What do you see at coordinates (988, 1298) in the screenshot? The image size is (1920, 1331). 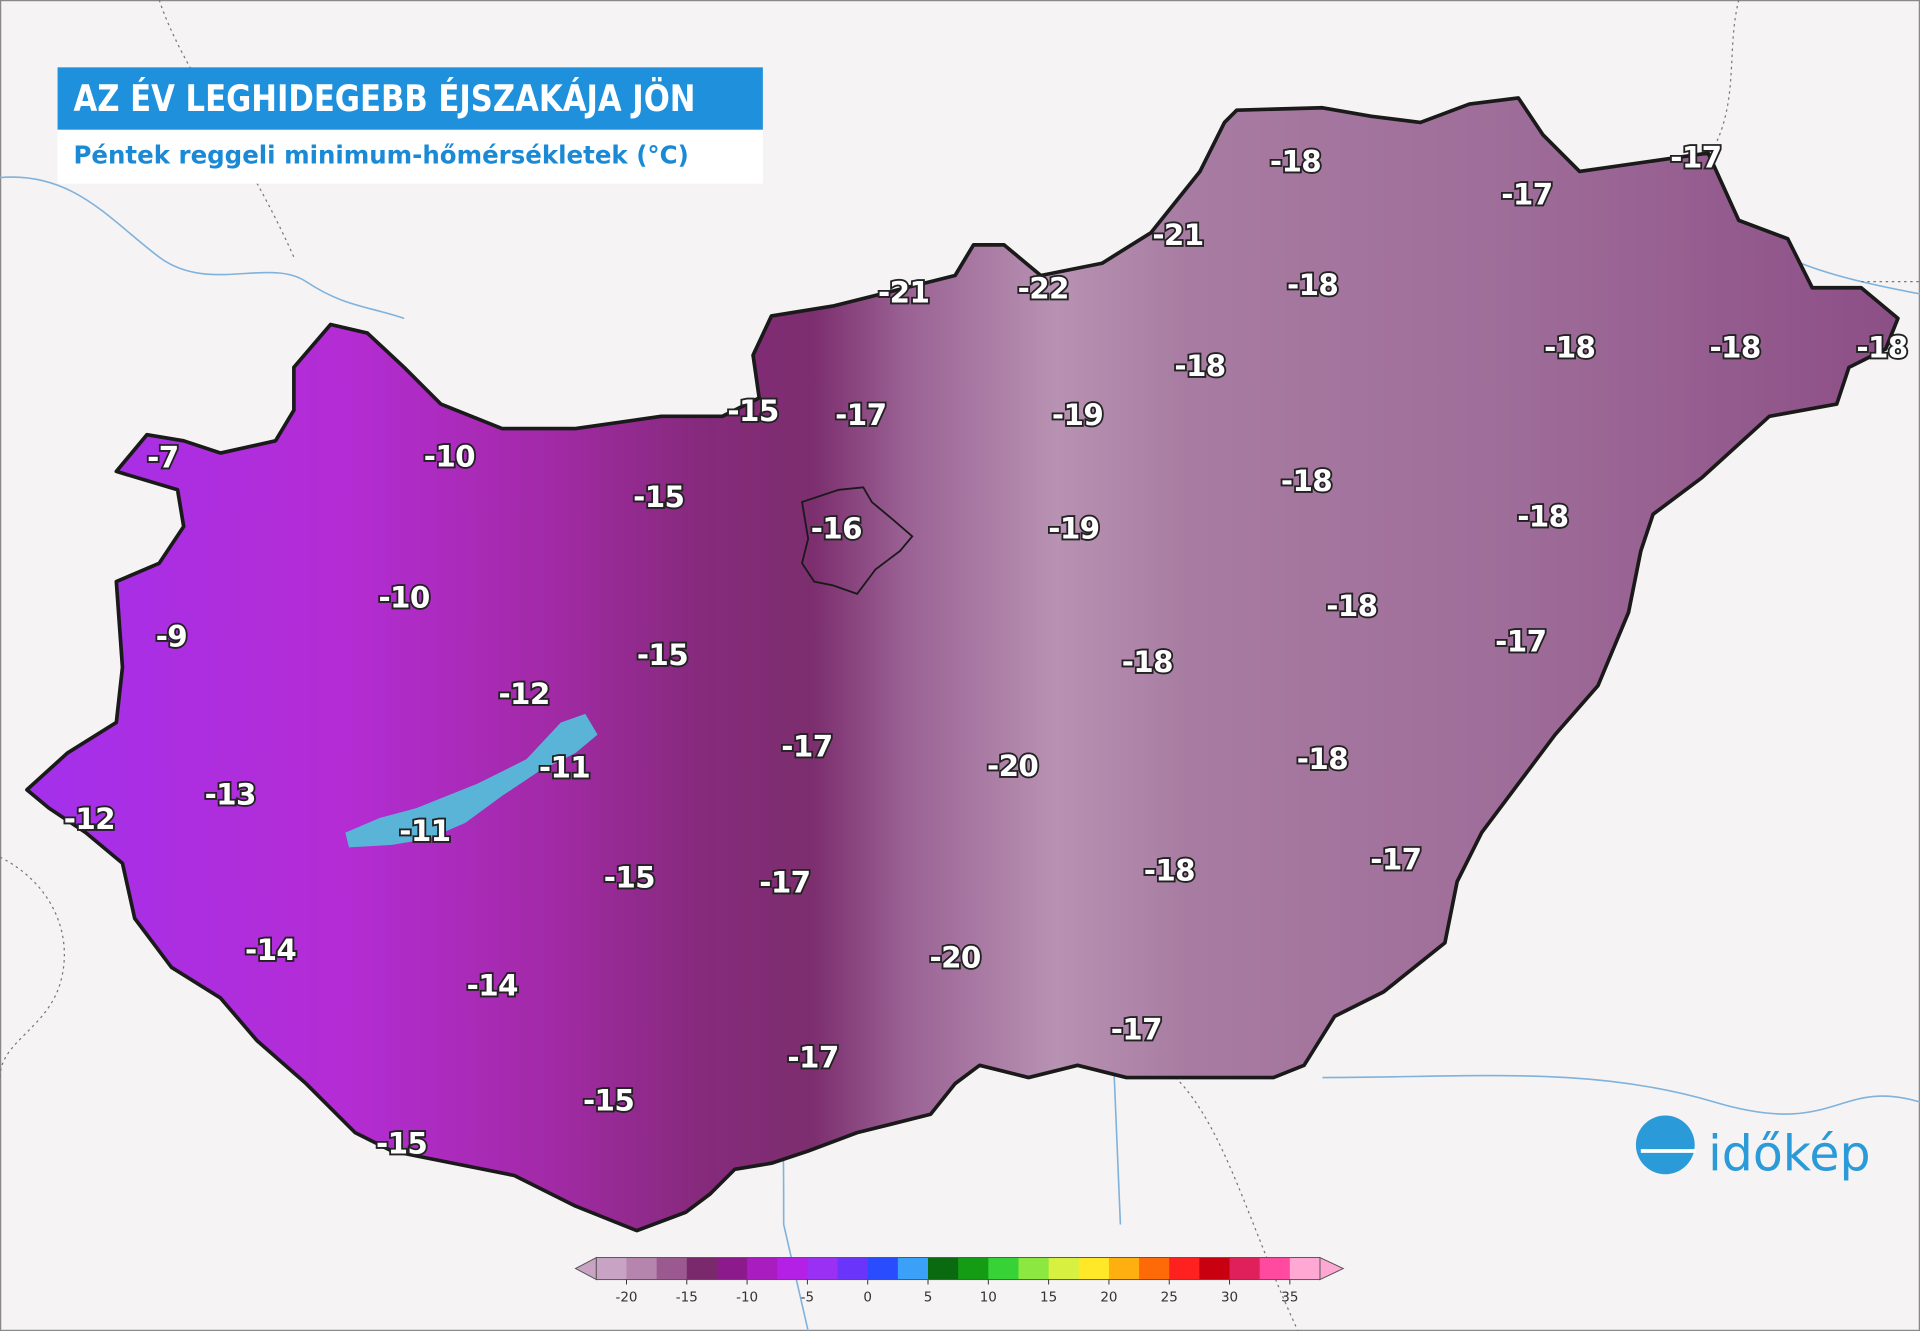 I see `colorbar-tick-label: 10` at bounding box center [988, 1298].